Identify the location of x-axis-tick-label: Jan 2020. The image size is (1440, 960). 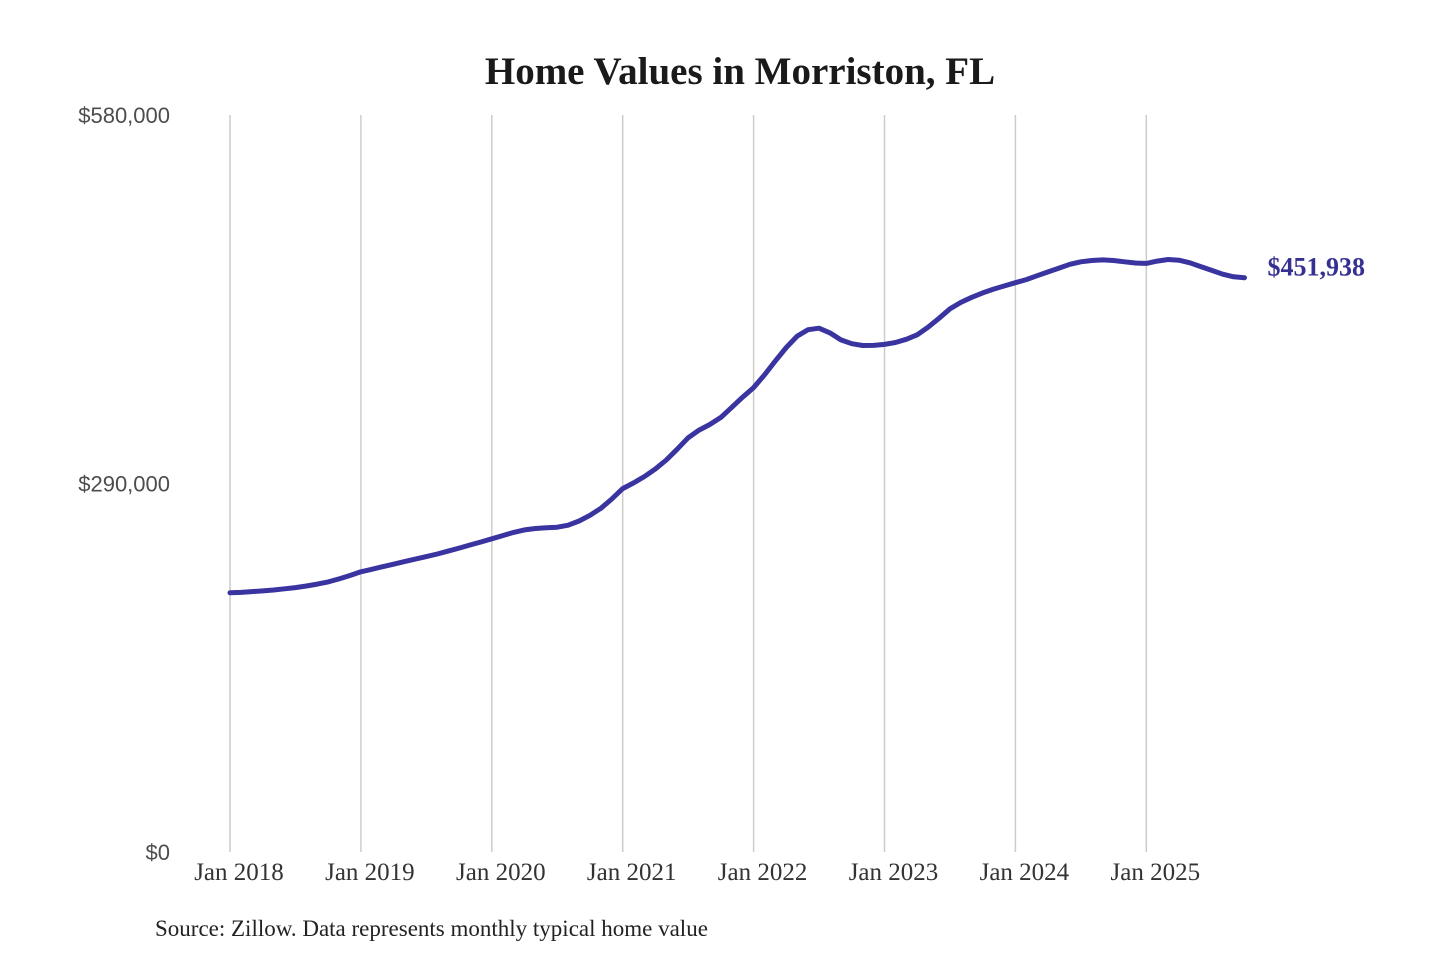
(501, 872).